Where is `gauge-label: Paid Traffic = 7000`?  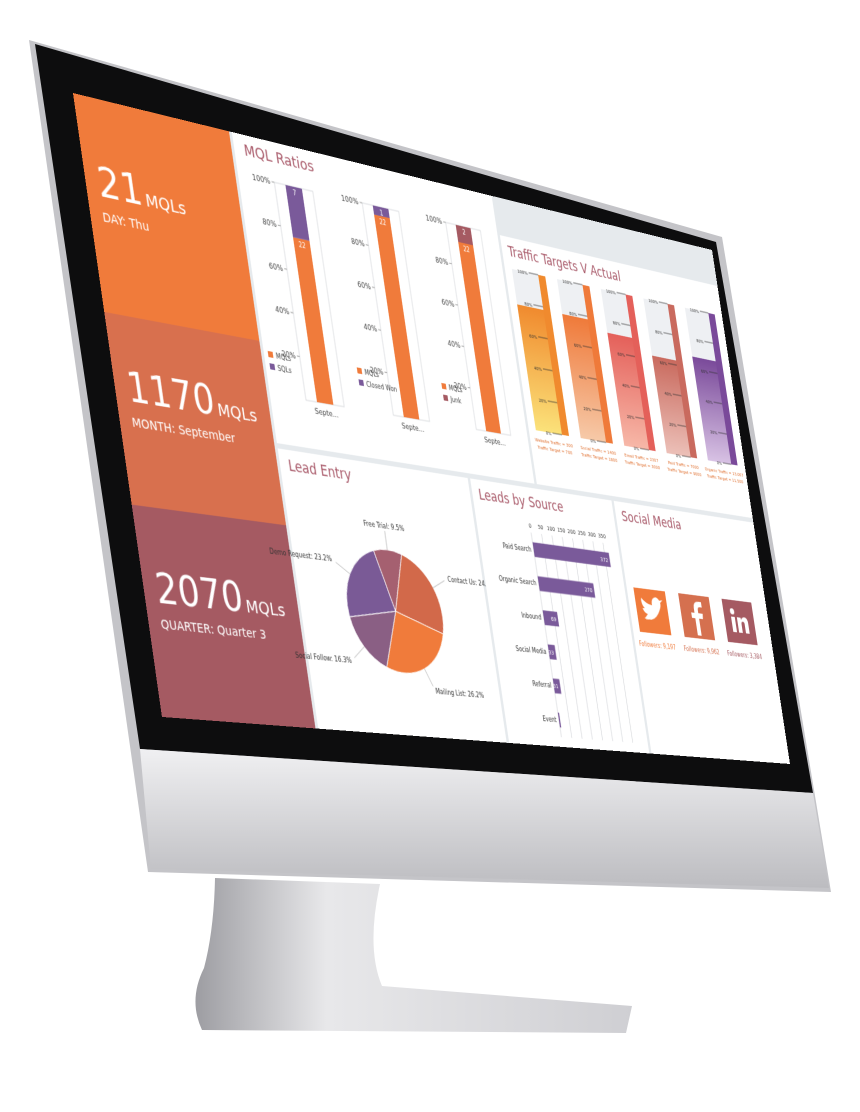 gauge-label: Paid Traffic = 7000 is located at coordinates (683, 465).